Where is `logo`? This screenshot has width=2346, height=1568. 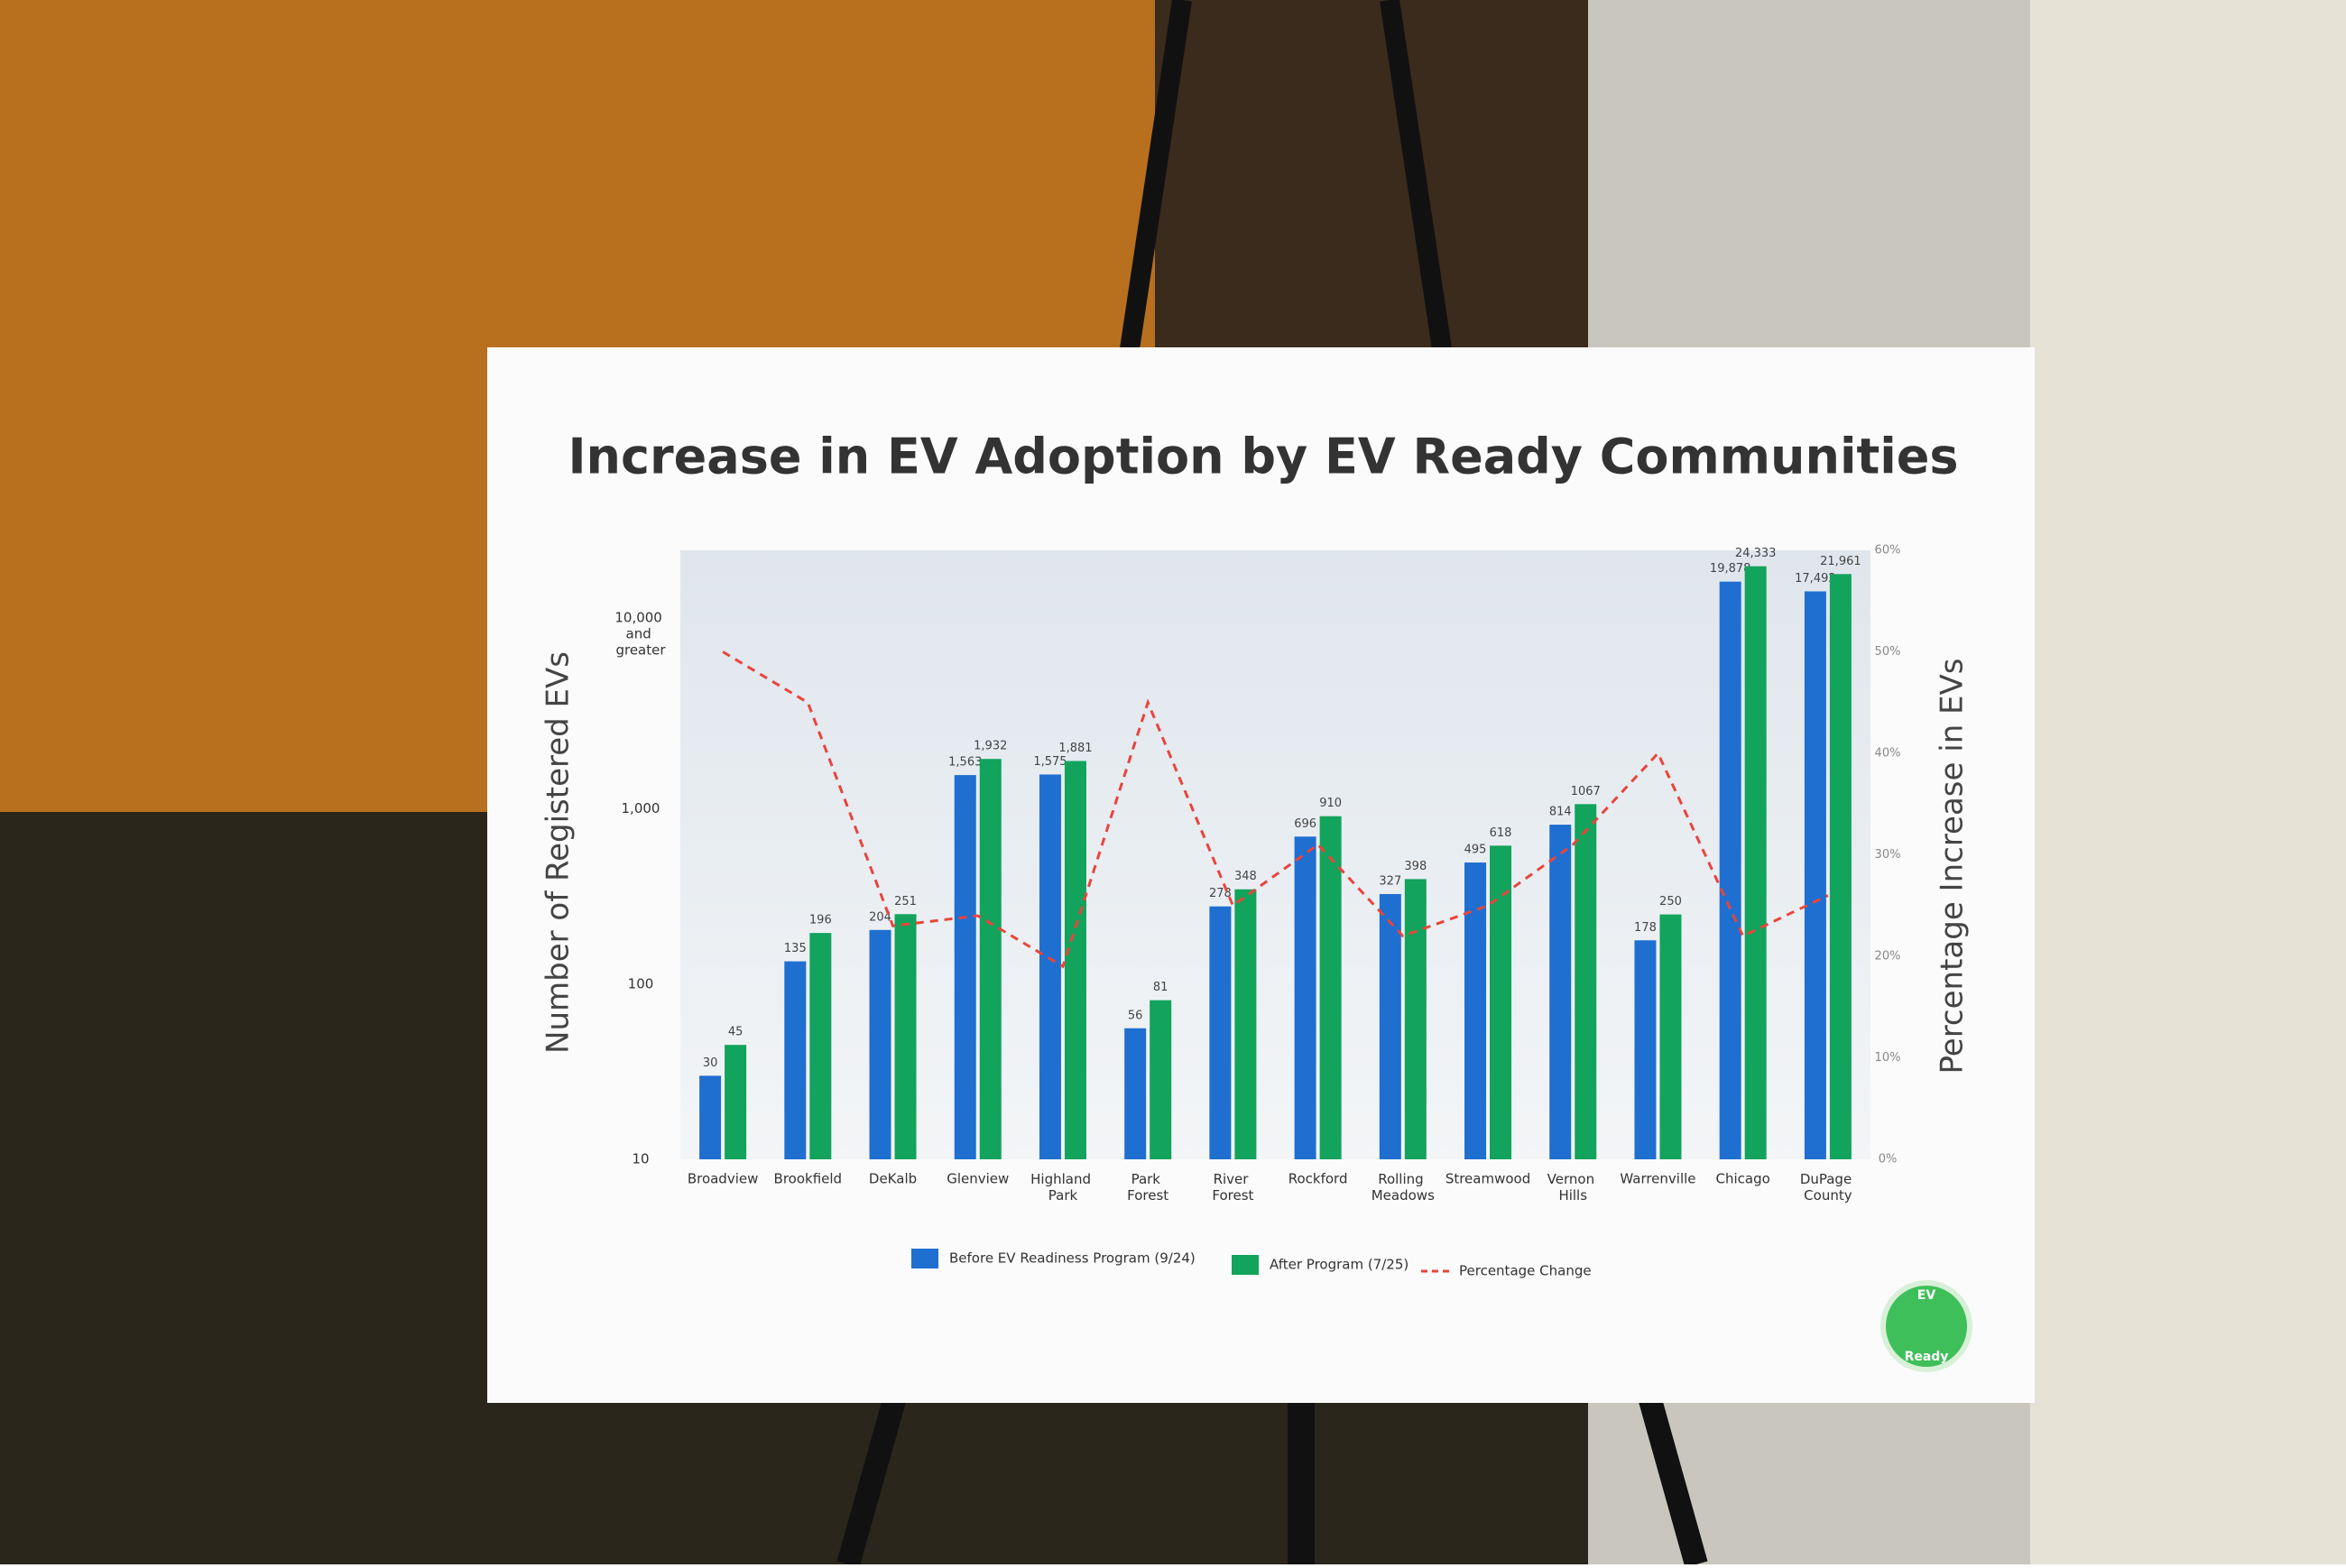
logo is located at coordinates (1926, 1326).